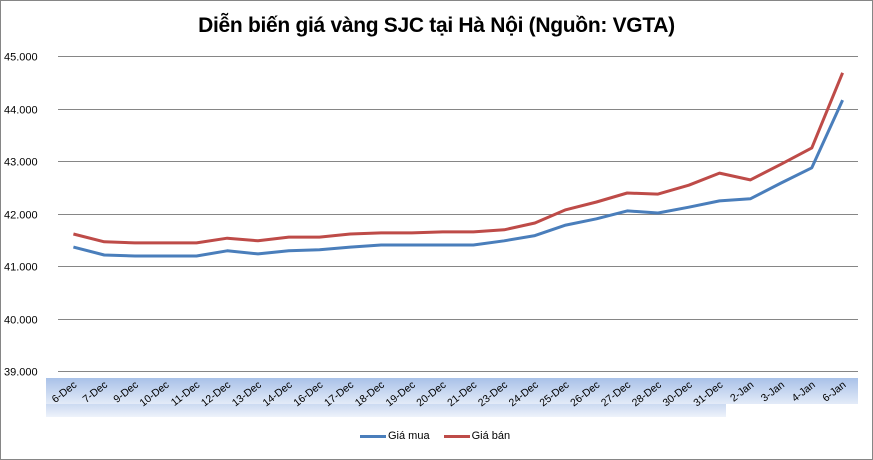 Image resolution: width=873 pixels, height=460 pixels. Describe the element at coordinates (456, 436) in the screenshot. I see `legend-swatch-red-icon` at that location.